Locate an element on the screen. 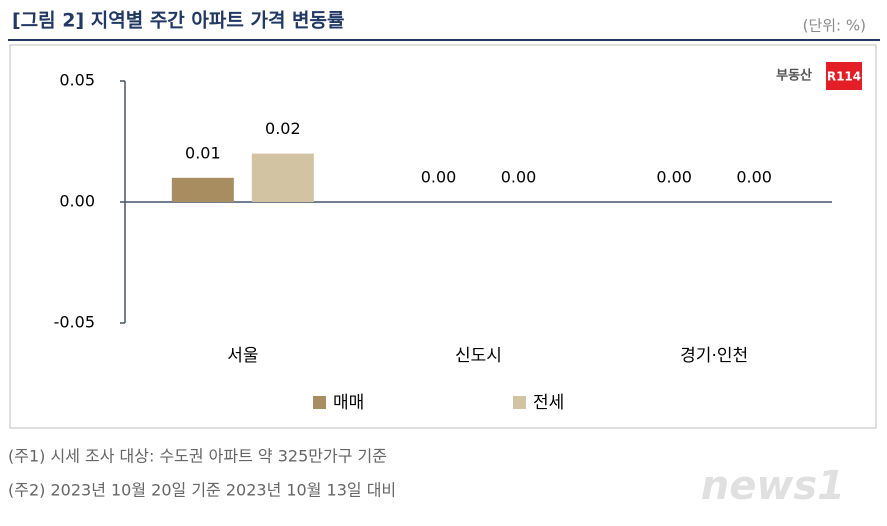  logo-badge is located at coordinates (844, 76).